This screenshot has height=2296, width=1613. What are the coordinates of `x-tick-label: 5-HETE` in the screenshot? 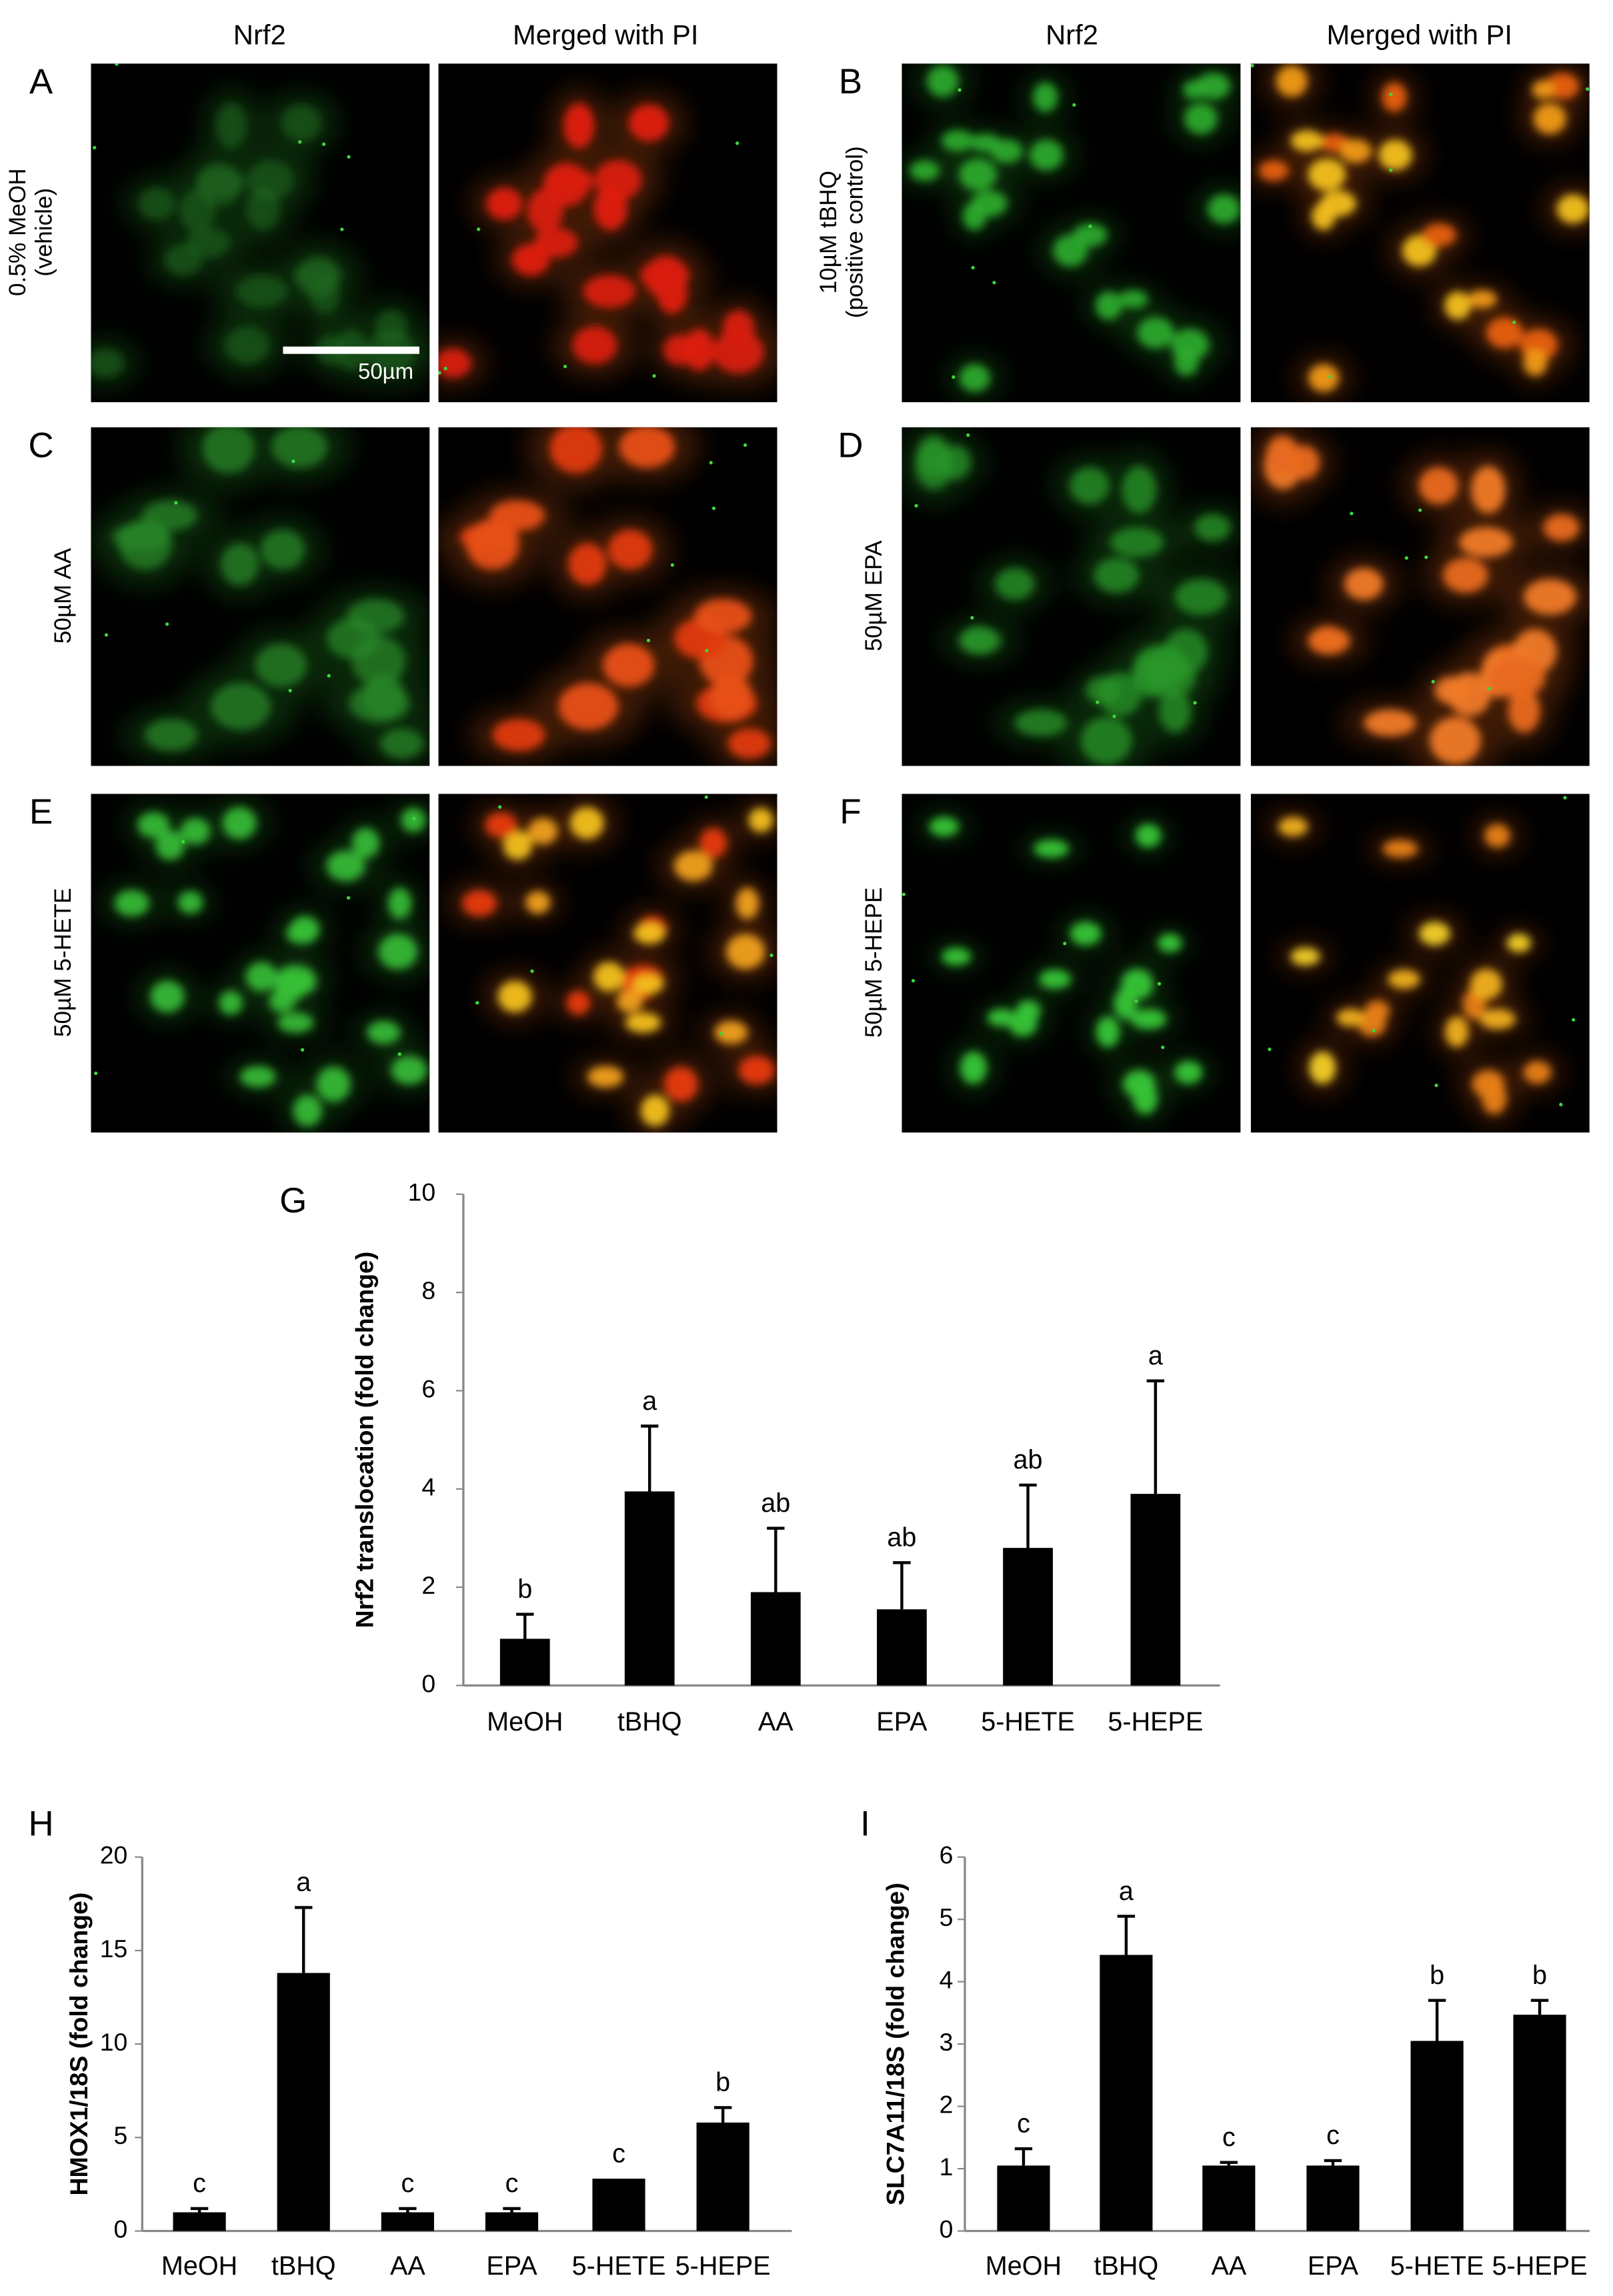 It's located at (1437, 2266).